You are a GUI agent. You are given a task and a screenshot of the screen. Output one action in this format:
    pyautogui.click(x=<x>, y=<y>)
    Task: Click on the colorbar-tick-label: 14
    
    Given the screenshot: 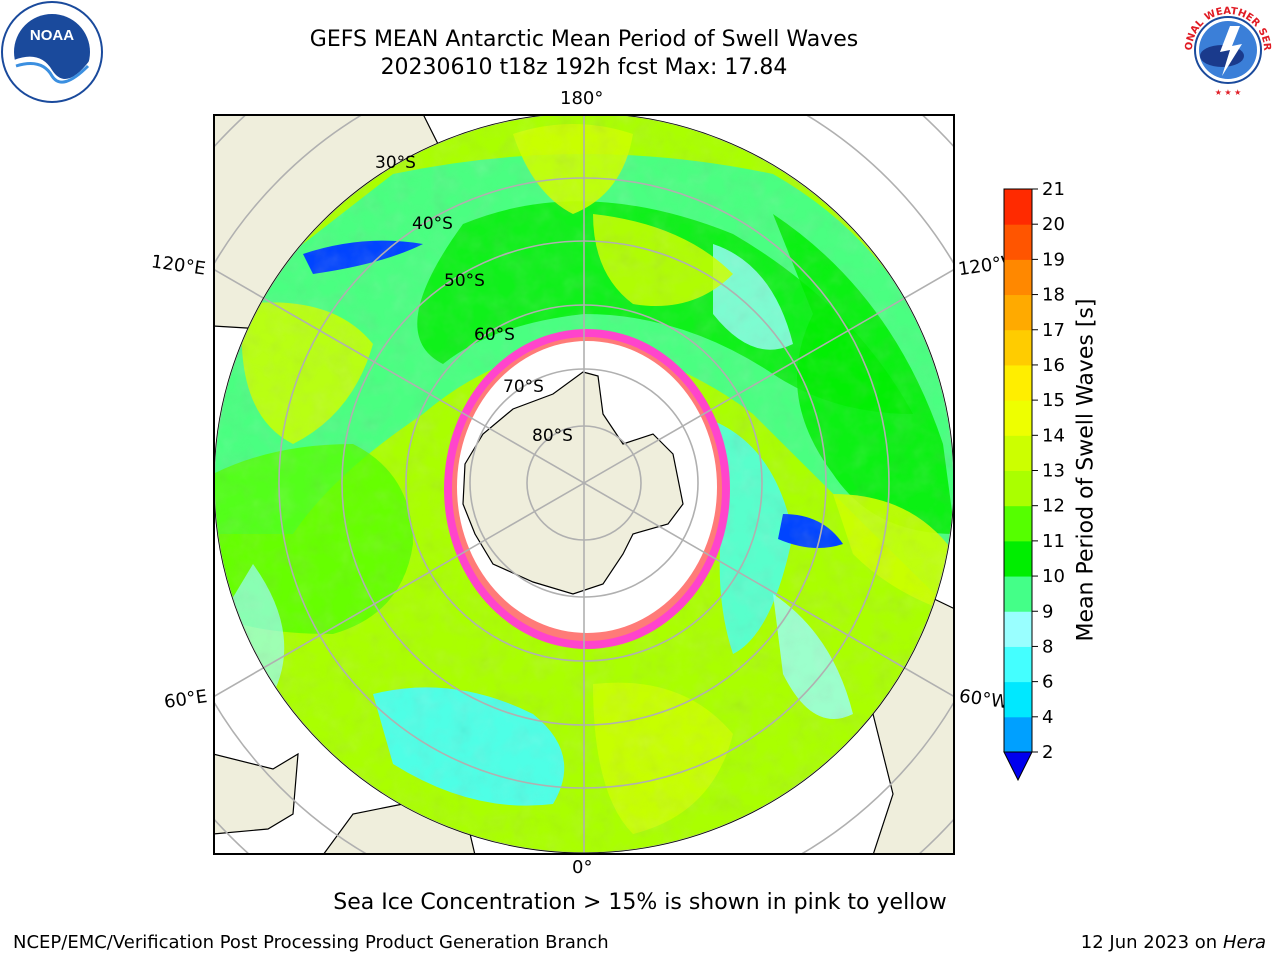 What is the action you would take?
    pyautogui.click(x=1053, y=435)
    